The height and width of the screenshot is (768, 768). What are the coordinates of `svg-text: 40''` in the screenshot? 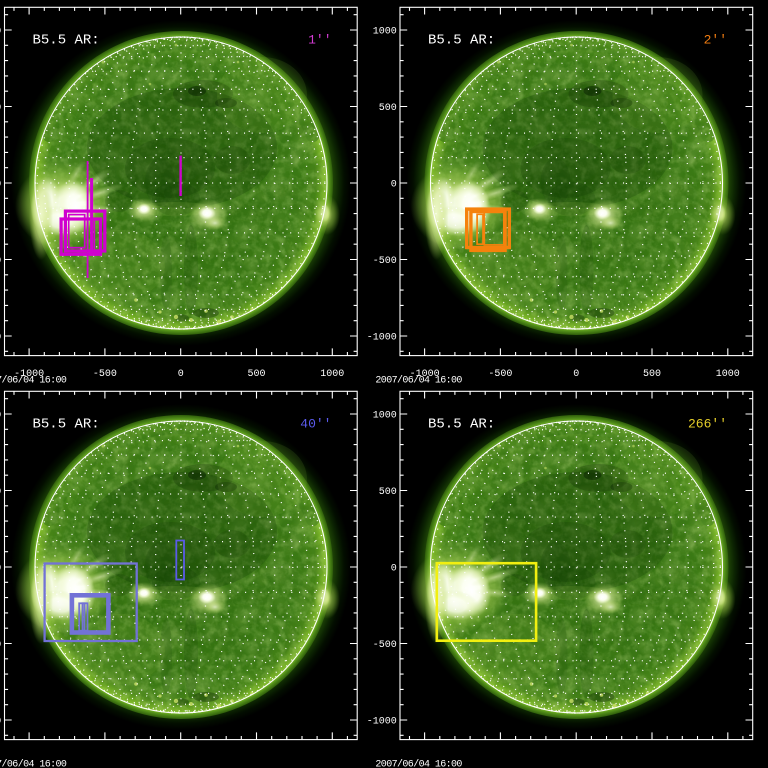 It's located at (315, 423).